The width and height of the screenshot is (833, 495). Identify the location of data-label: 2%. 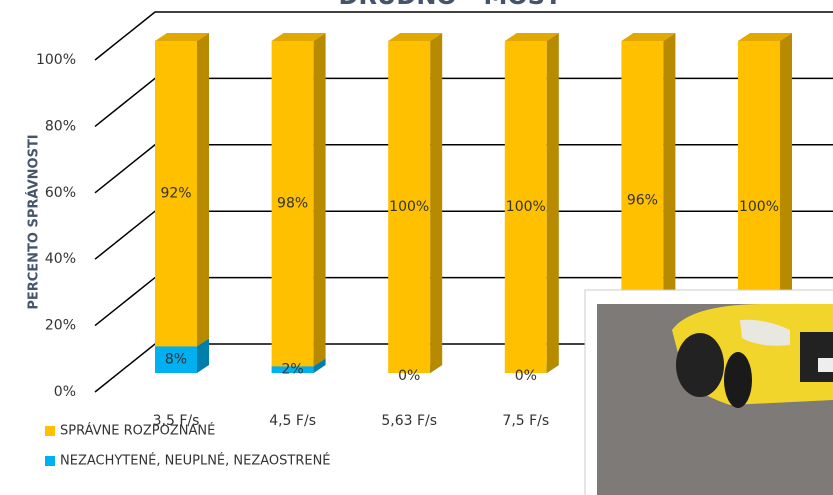
(292, 370).